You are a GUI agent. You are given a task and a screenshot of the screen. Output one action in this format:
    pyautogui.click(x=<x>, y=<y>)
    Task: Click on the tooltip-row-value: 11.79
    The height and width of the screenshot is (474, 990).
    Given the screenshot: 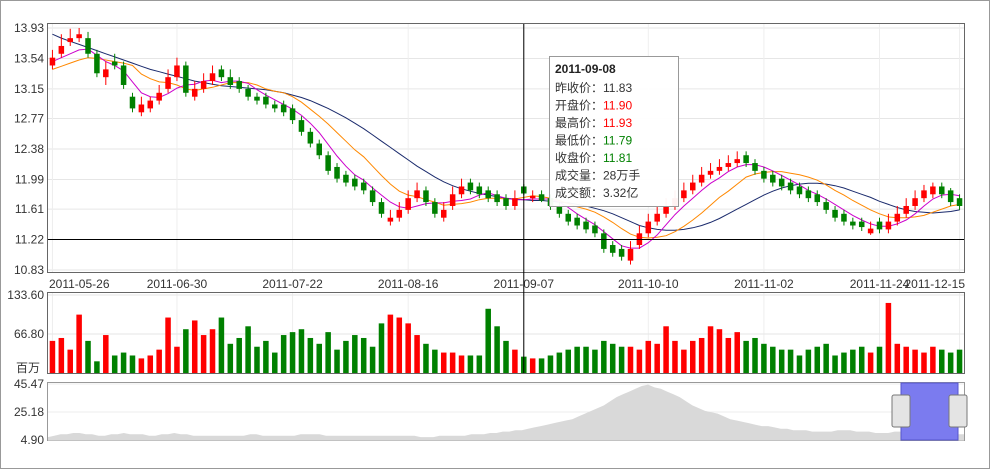 What is the action you would take?
    pyautogui.click(x=617, y=141)
    